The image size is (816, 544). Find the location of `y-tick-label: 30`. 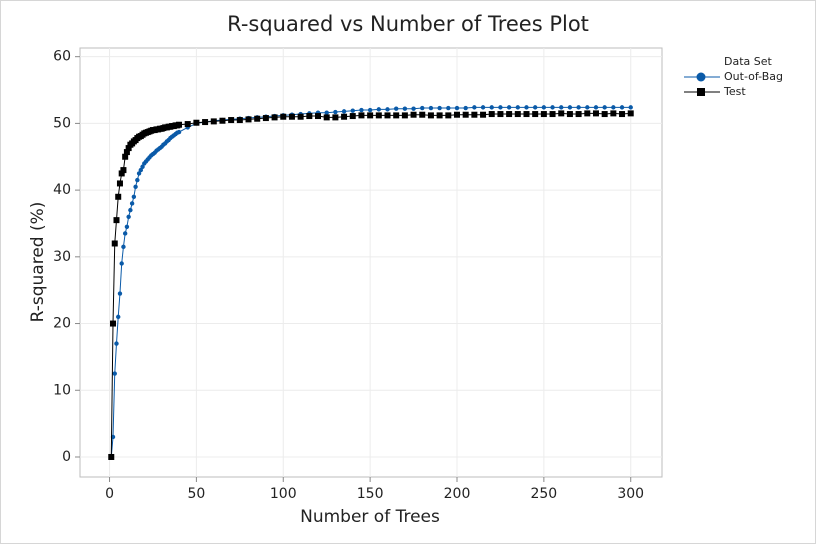

y-tick-label: 30 is located at coordinates (62, 257).